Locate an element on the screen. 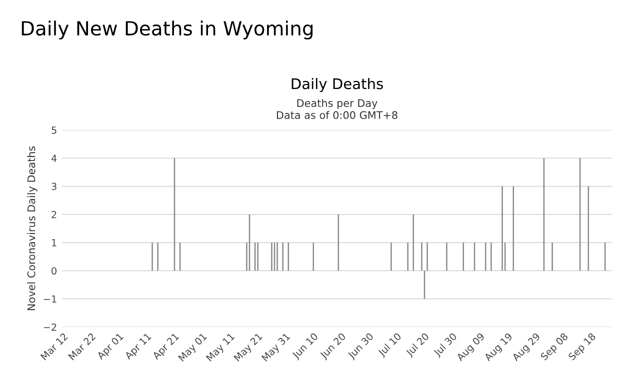  x-tick-label: Mar 12 is located at coordinates (54, 346).